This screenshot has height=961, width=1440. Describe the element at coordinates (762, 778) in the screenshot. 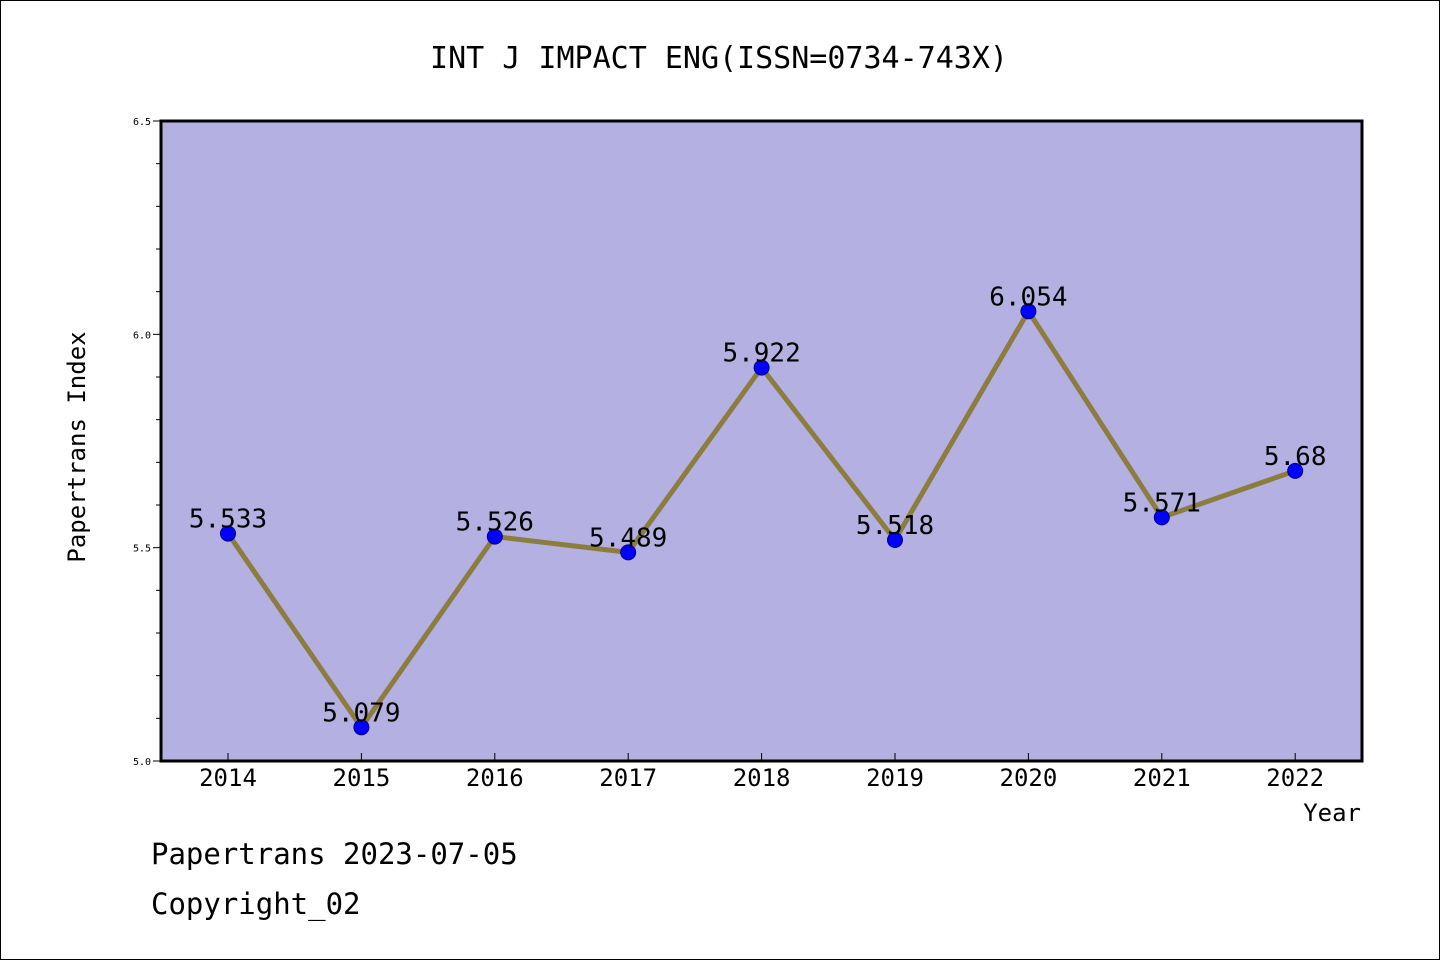

I see `x-tick-label: 2018` at that location.